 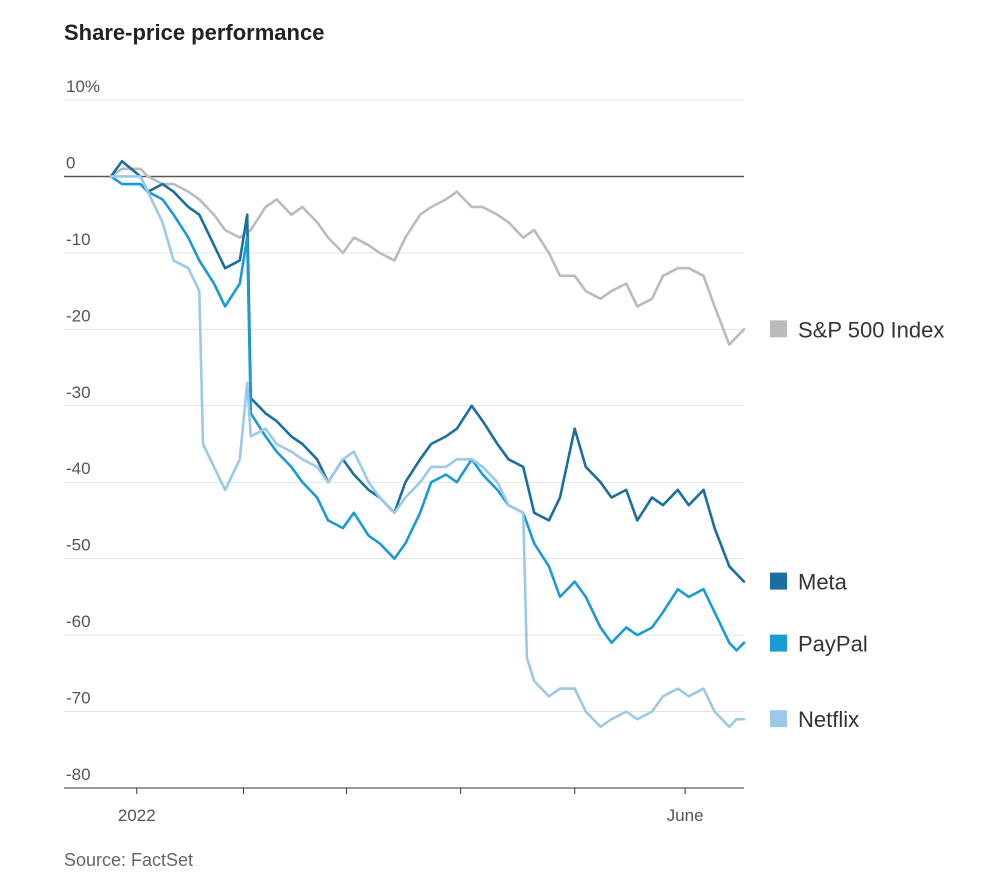 What do you see at coordinates (78, 698) in the screenshot?
I see `y-tick-label: -70` at bounding box center [78, 698].